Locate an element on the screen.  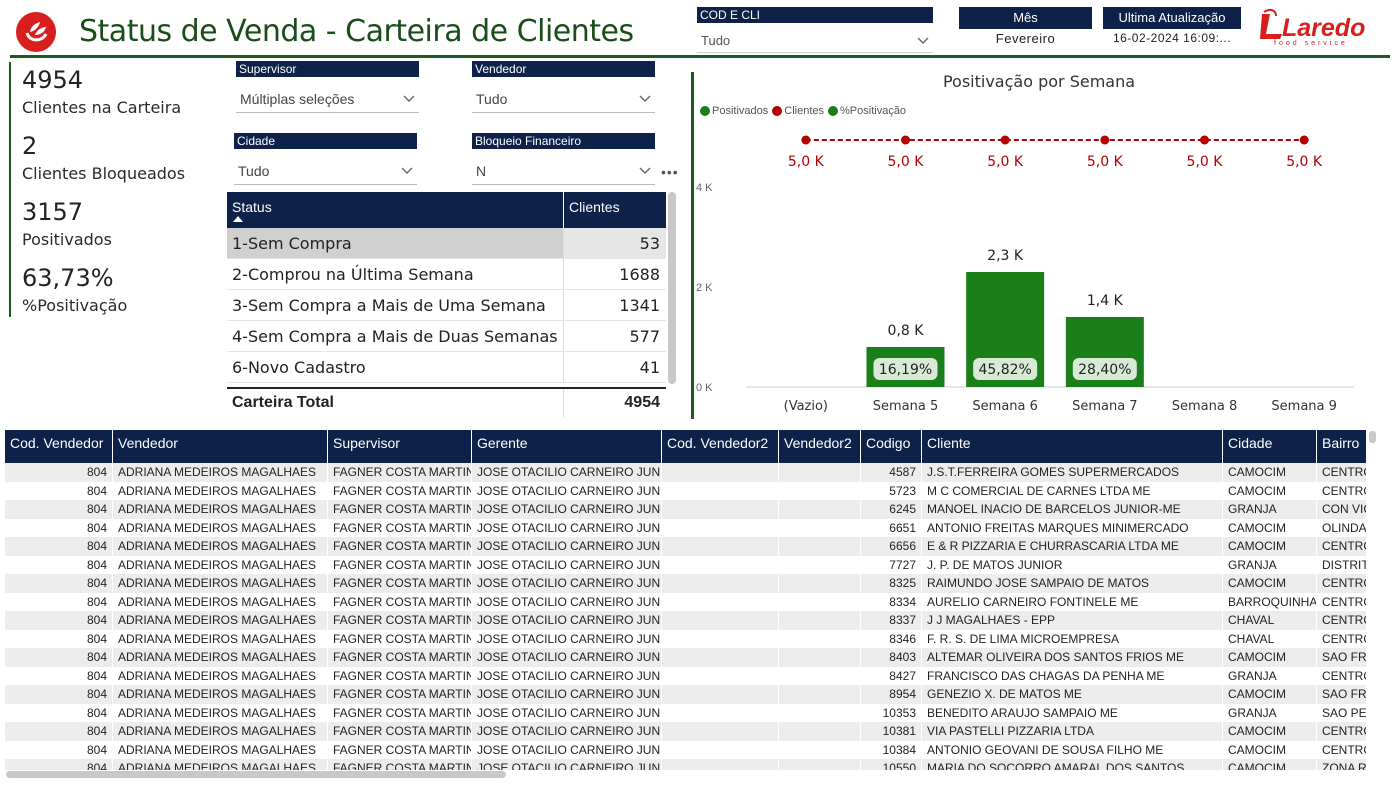
grid-cell: ANTONIO FREITAS MARQUES MINIMERCADO is located at coordinates (1072, 527).